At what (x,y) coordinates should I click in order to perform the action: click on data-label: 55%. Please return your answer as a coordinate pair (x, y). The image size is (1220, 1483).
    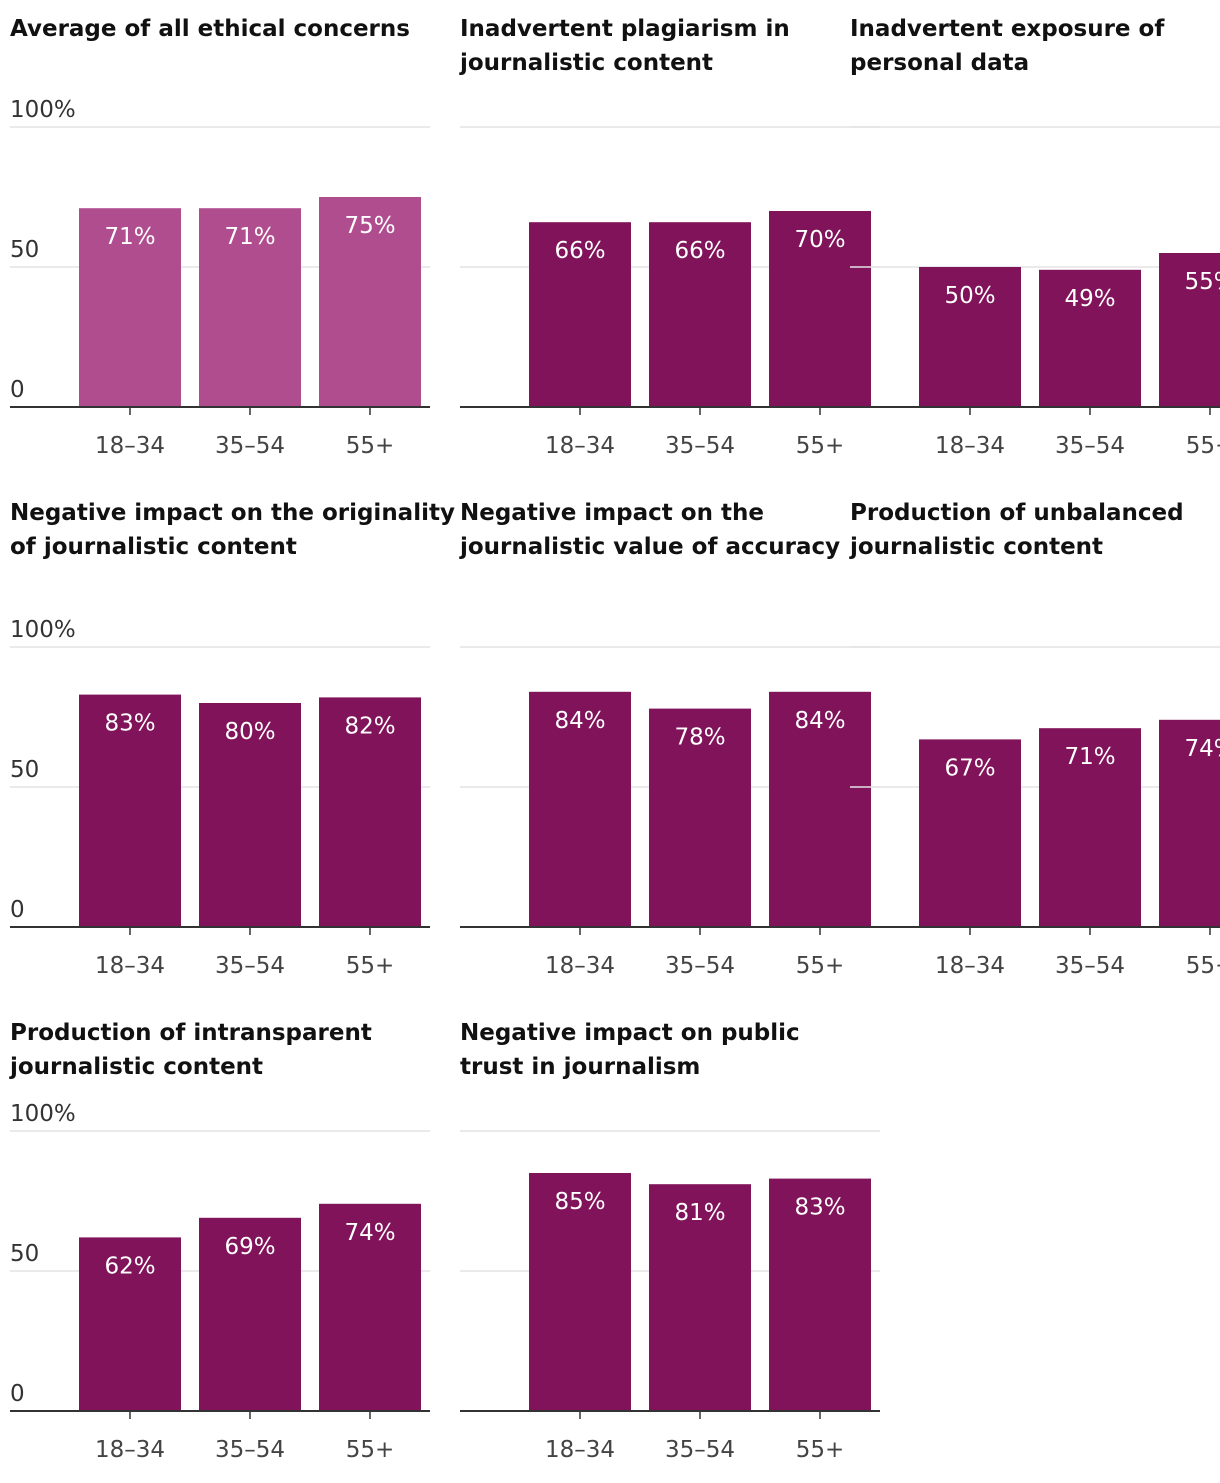
    Looking at the image, I should click on (1202, 282).